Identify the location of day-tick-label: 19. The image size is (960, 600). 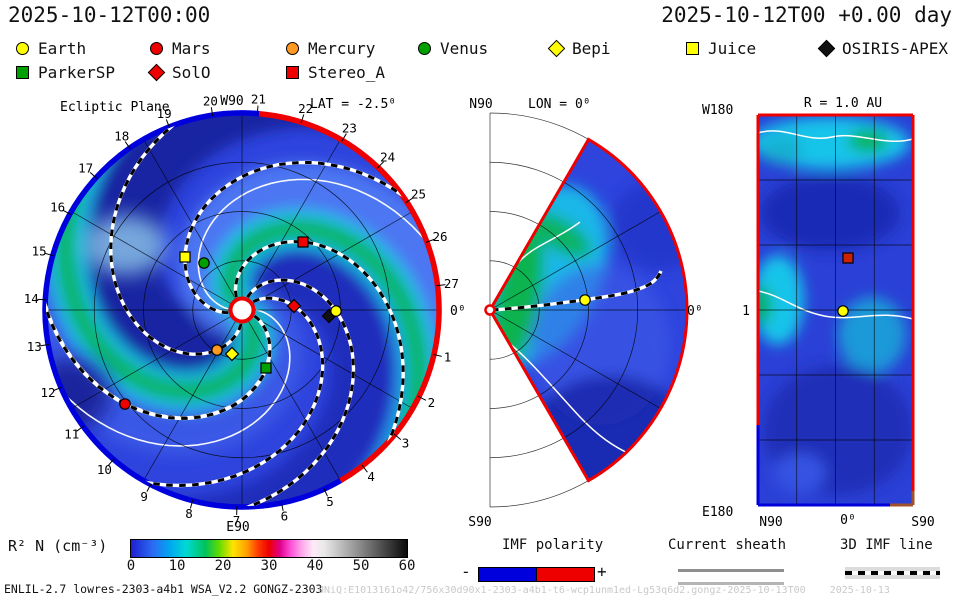
(164, 113).